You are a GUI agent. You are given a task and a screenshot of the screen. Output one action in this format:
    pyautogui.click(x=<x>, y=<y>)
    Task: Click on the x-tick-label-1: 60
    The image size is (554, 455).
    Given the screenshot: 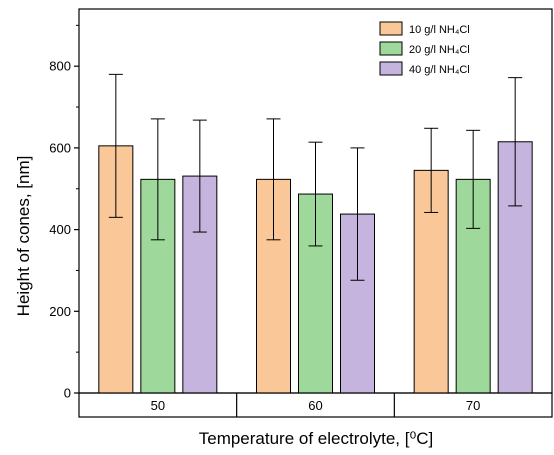 What is the action you would take?
    pyautogui.click(x=315, y=405)
    